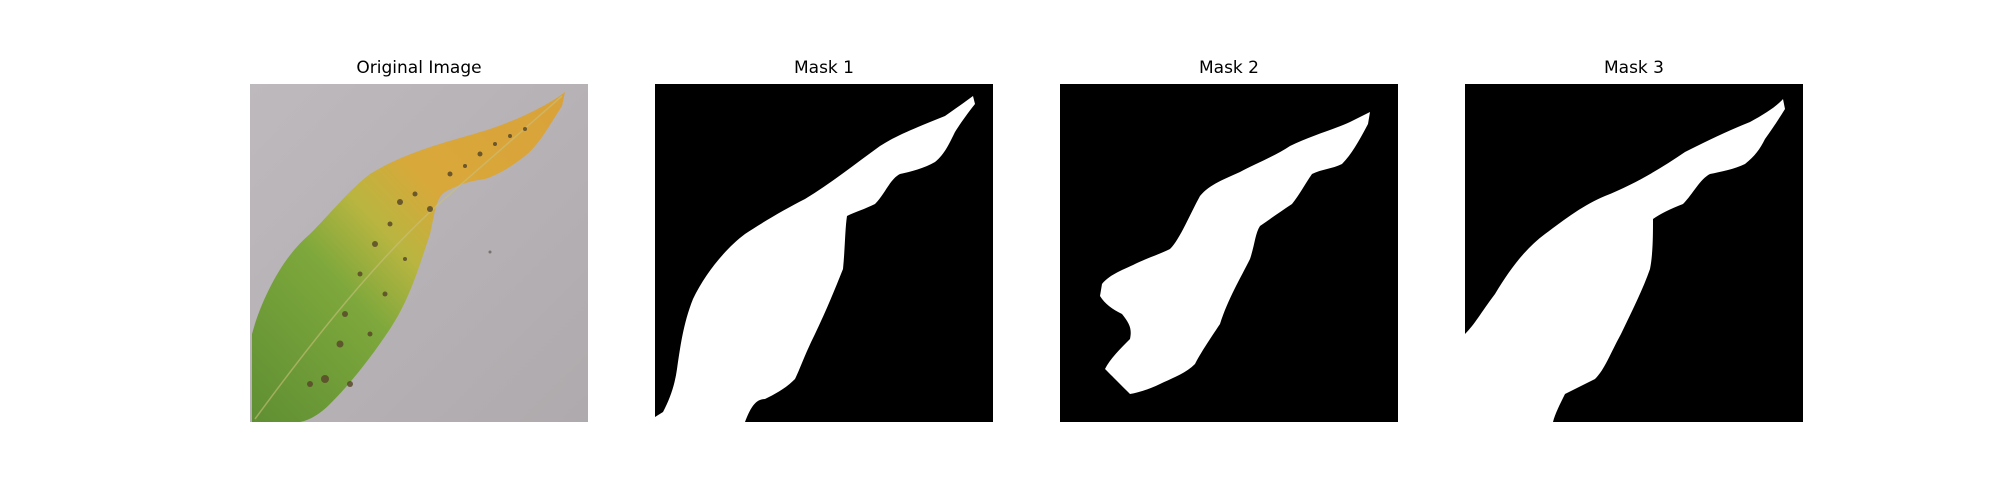  I want to click on debris-dot, so click(490, 252).